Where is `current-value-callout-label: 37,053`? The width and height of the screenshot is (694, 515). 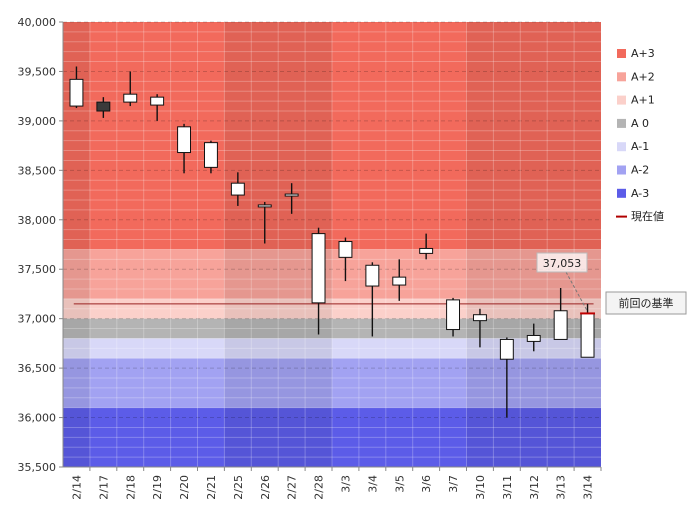 current-value-callout-label: 37,053 is located at coordinates (562, 263).